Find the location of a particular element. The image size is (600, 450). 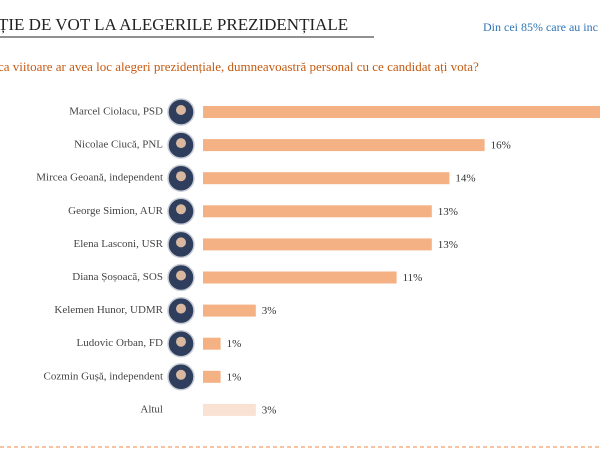

category-label: Elena Lasconi, USR is located at coordinates (118, 244).